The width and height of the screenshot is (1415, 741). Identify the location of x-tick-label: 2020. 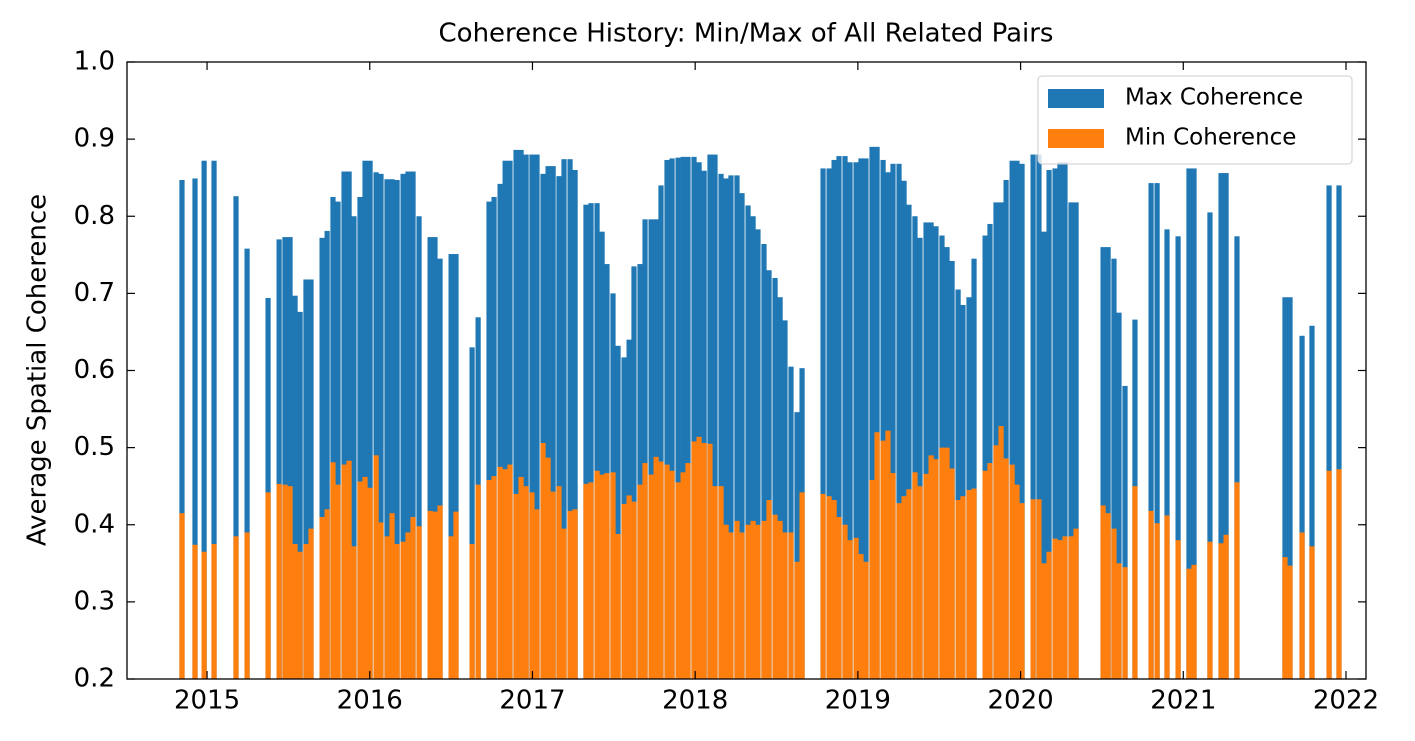
(1020, 701).